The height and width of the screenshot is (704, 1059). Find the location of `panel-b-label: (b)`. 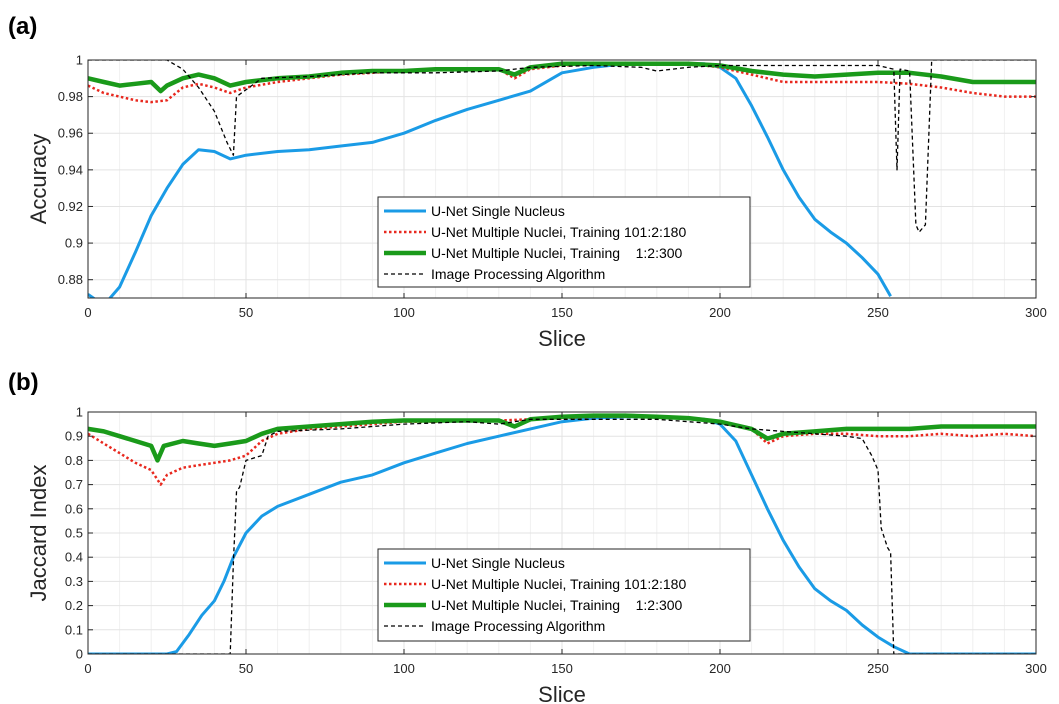

panel-b-label: (b) is located at coordinates (23, 382).